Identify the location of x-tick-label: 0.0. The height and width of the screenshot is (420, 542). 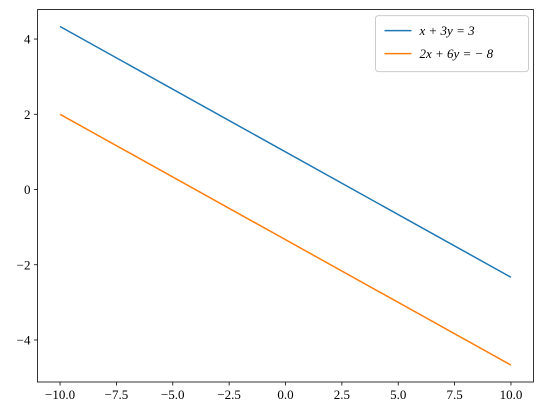
(285, 394).